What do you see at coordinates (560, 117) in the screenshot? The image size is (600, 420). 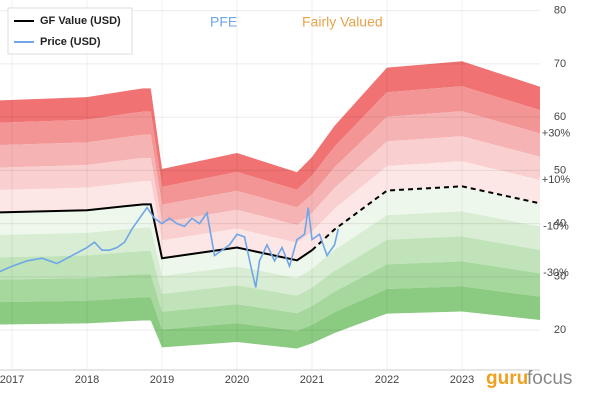 I see `y-tick-label: 60` at bounding box center [560, 117].